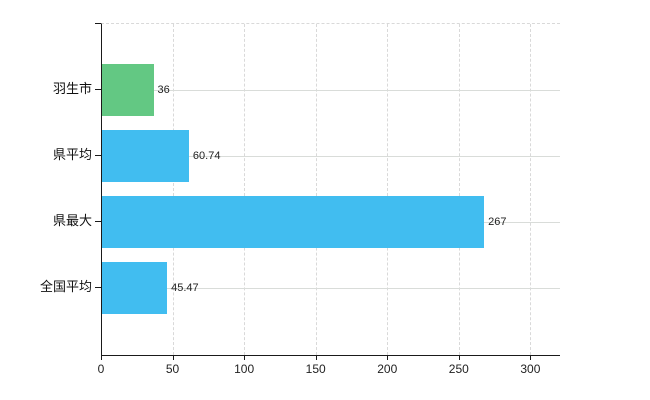  I want to click on bar-value-label: 45.47, so click(185, 288).